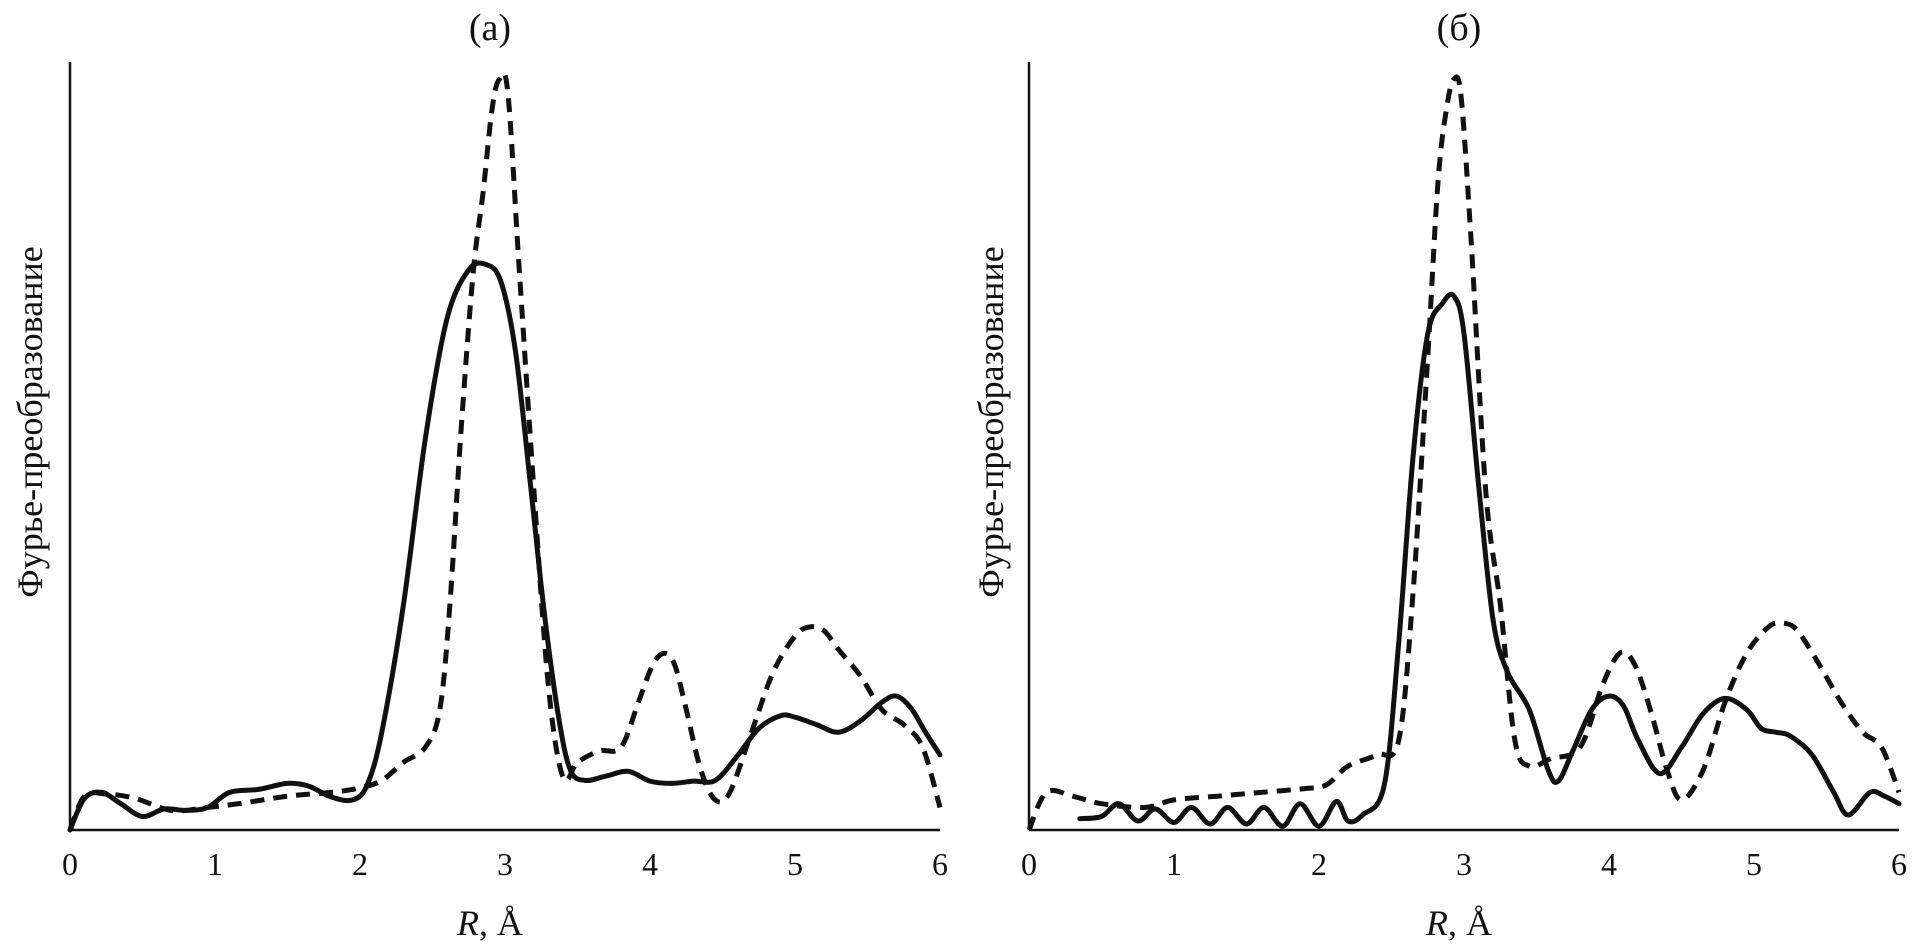 The width and height of the screenshot is (1916, 952). What do you see at coordinates (1459, 28) in the screenshot?
I see `panel-title: (б)` at bounding box center [1459, 28].